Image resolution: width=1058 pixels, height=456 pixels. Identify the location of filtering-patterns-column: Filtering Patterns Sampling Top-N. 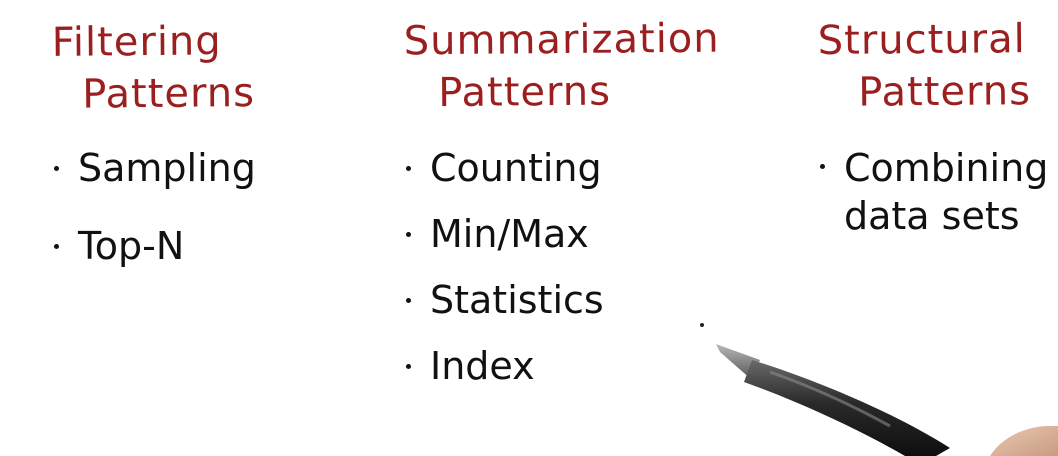
(154, 159).